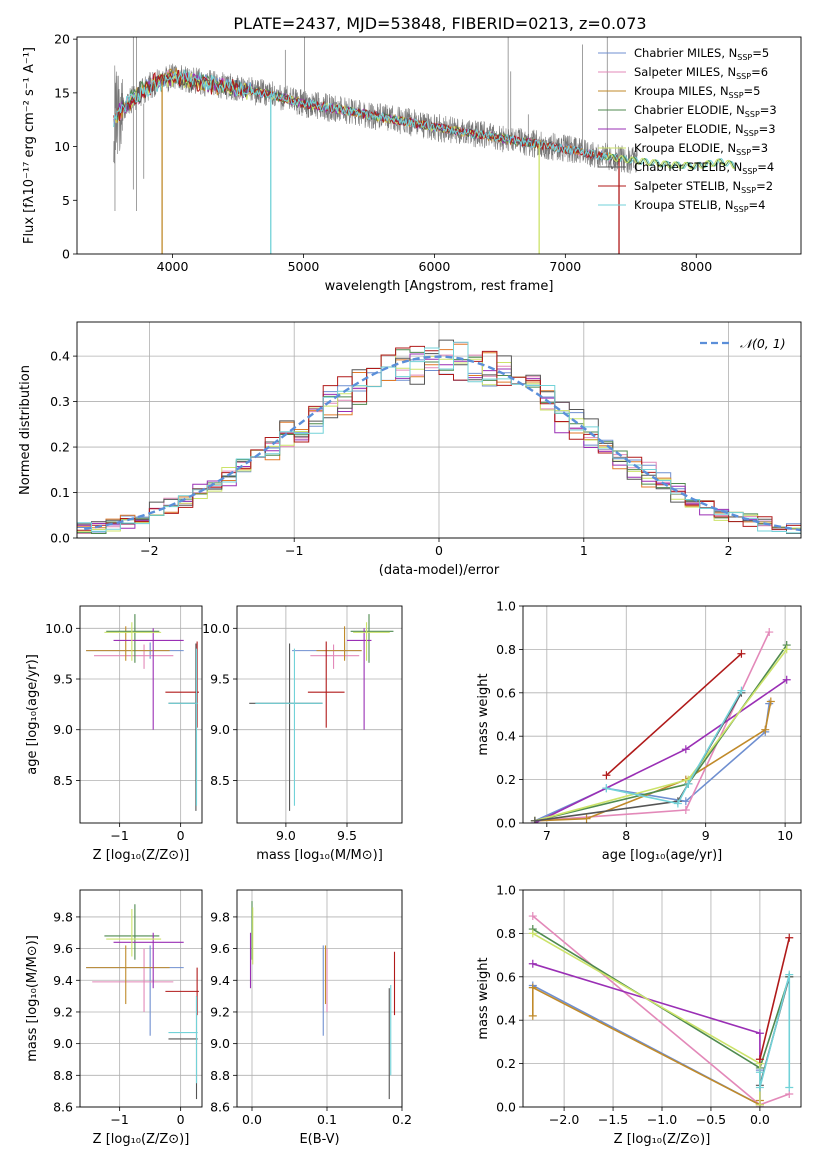  I want to click on legend-label: Salpeter MILES, NSSP=6, so click(701, 73).